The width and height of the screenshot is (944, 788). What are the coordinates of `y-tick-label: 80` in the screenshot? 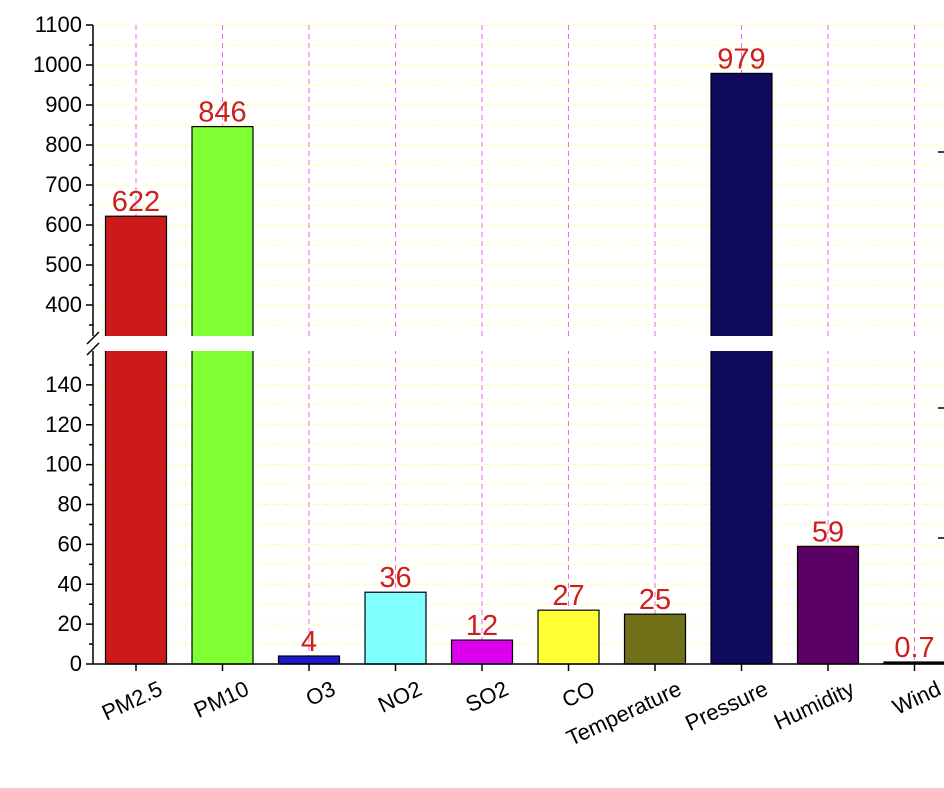 It's located at (70, 504).